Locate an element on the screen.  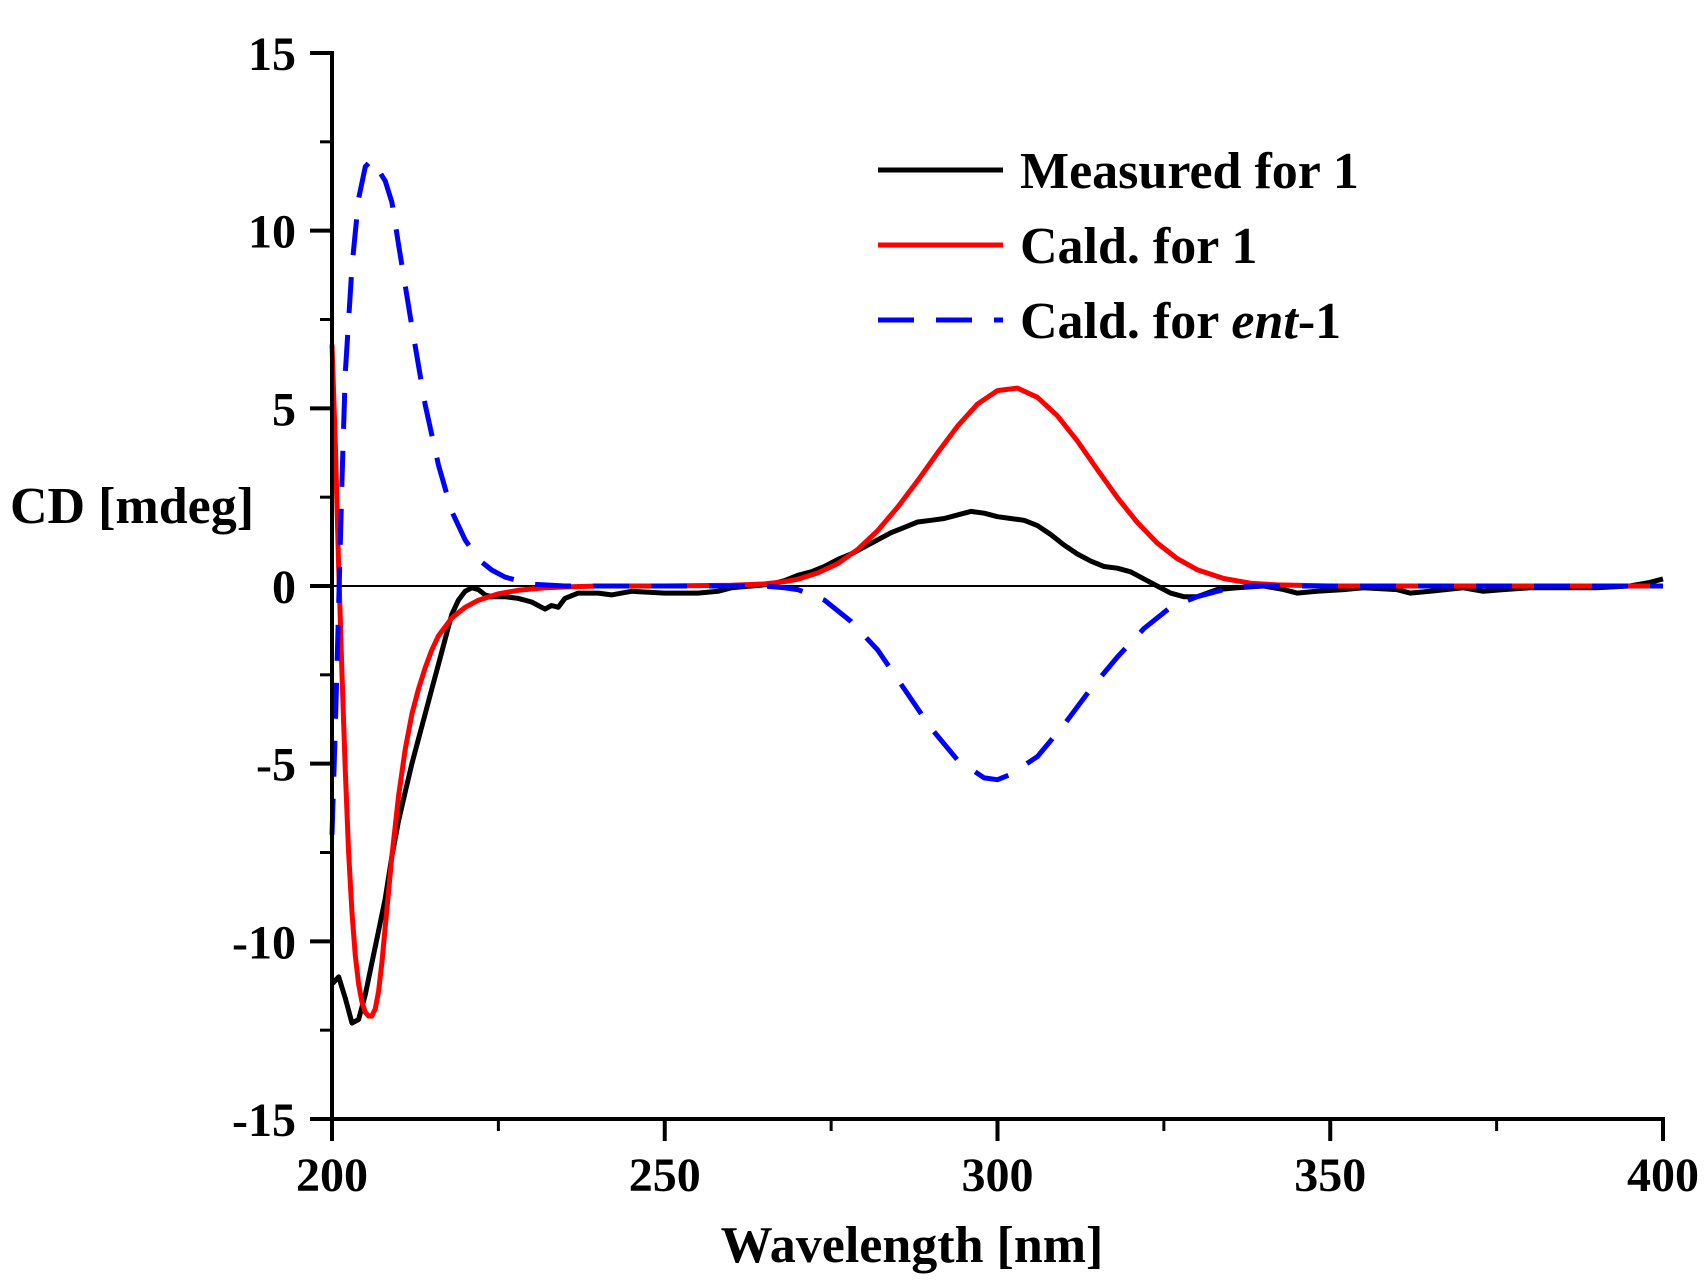
x-tick-label: 300 is located at coordinates (998, 1175).